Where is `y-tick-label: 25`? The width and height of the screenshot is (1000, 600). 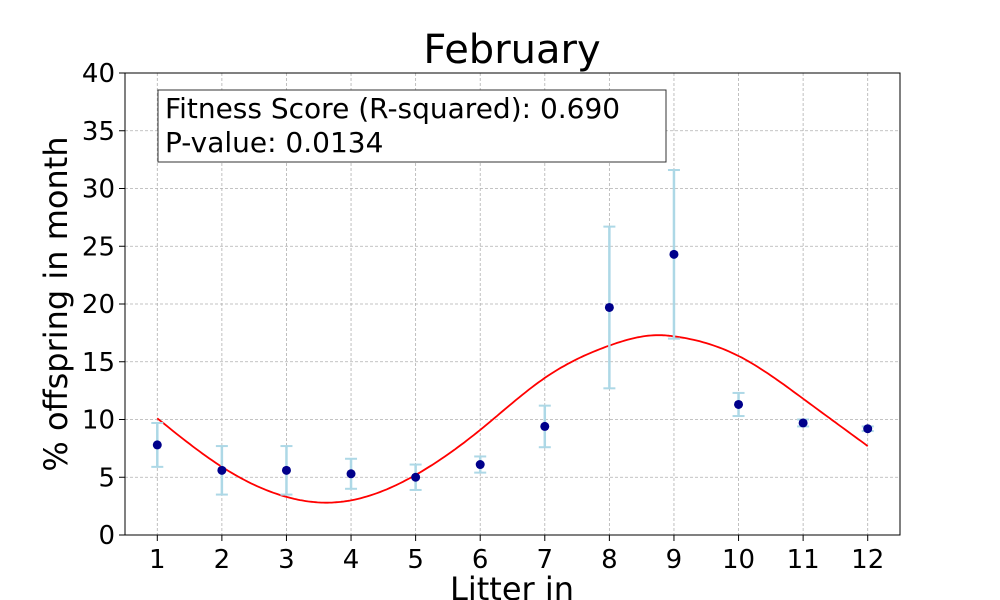 y-tick-label: 25 is located at coordinates (98, 247).